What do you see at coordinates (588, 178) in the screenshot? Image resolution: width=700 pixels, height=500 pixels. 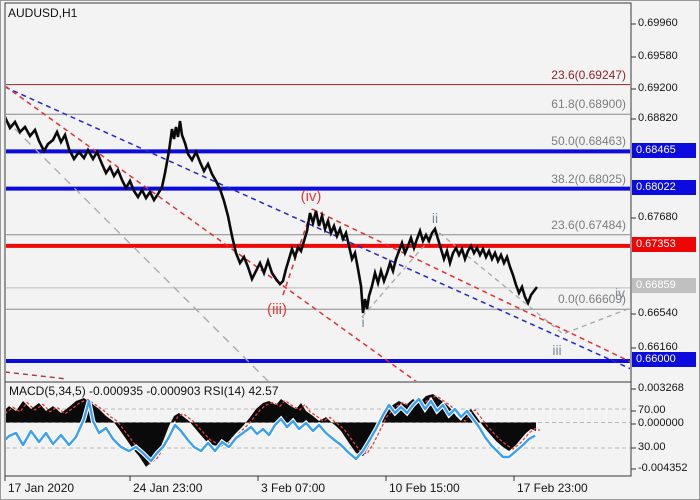 I see `fib-level-label: 38.2(0.68025)` at bounding box center [588, 178].